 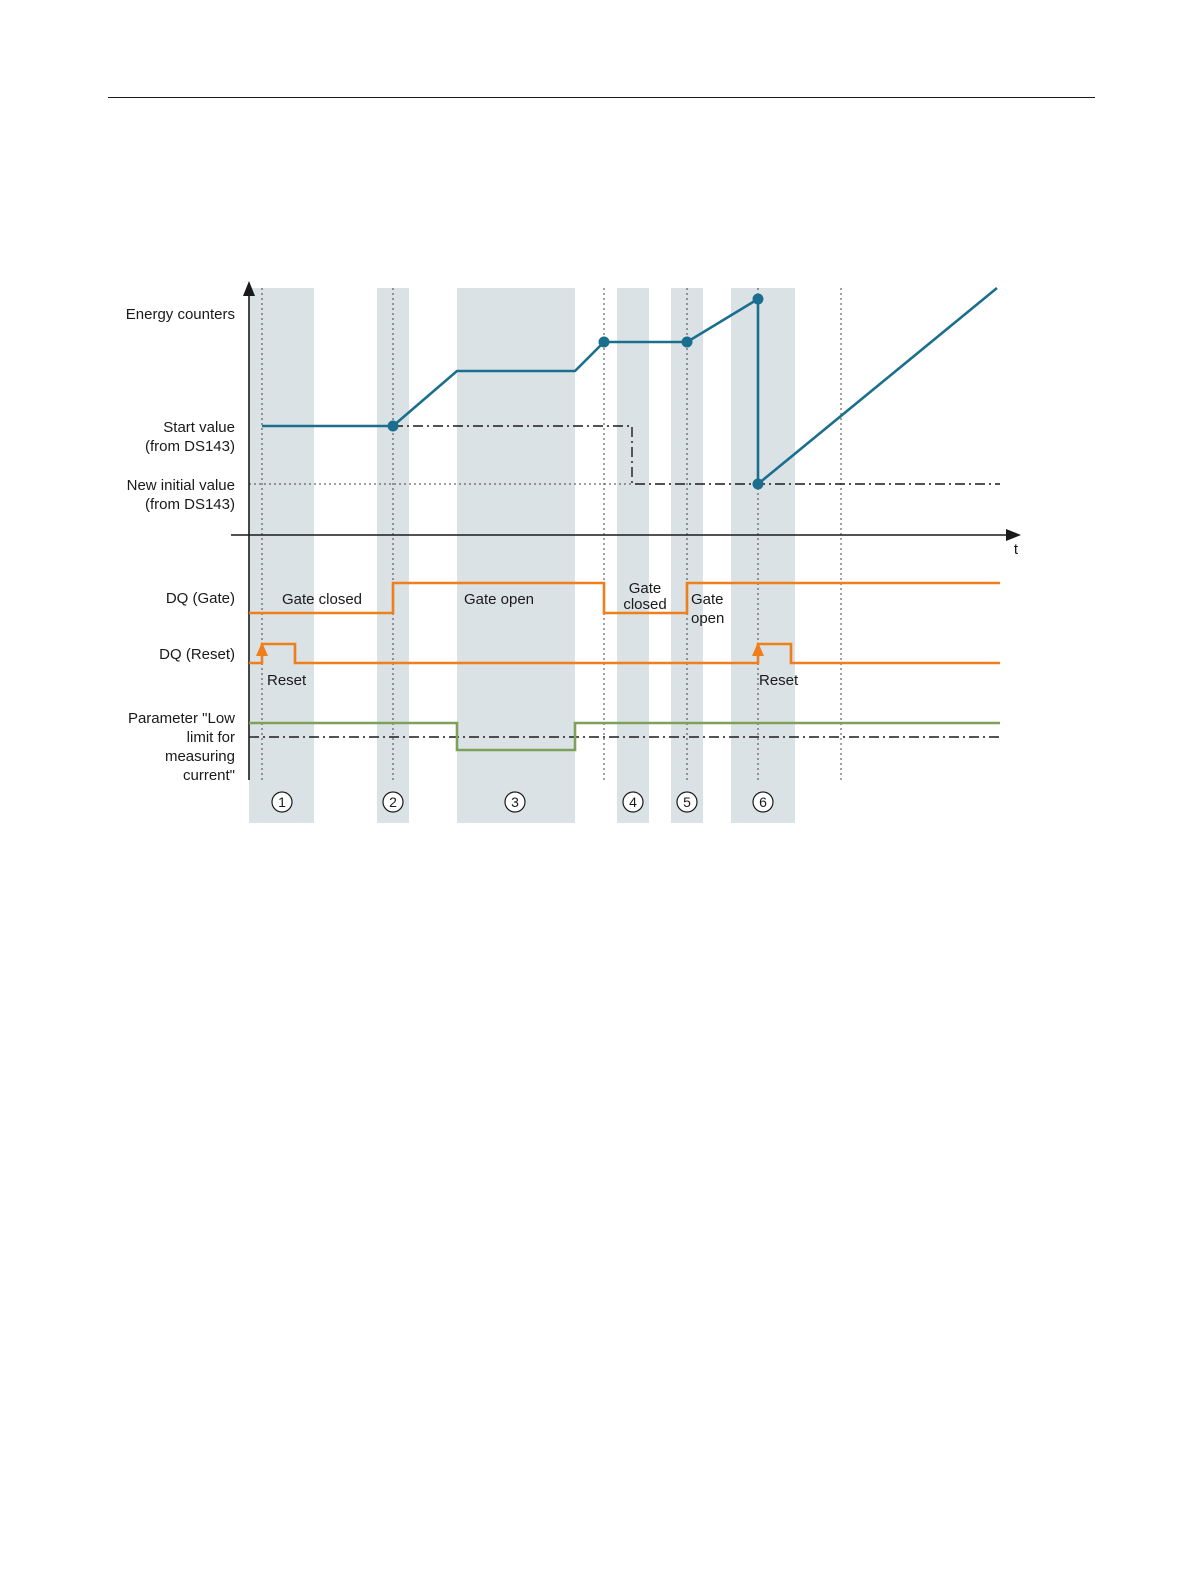 What do you see at coordinates (190, 446) in the screenshot?
I see `start-value-source-label: (from DS143)` at bounding box center [190, 446].